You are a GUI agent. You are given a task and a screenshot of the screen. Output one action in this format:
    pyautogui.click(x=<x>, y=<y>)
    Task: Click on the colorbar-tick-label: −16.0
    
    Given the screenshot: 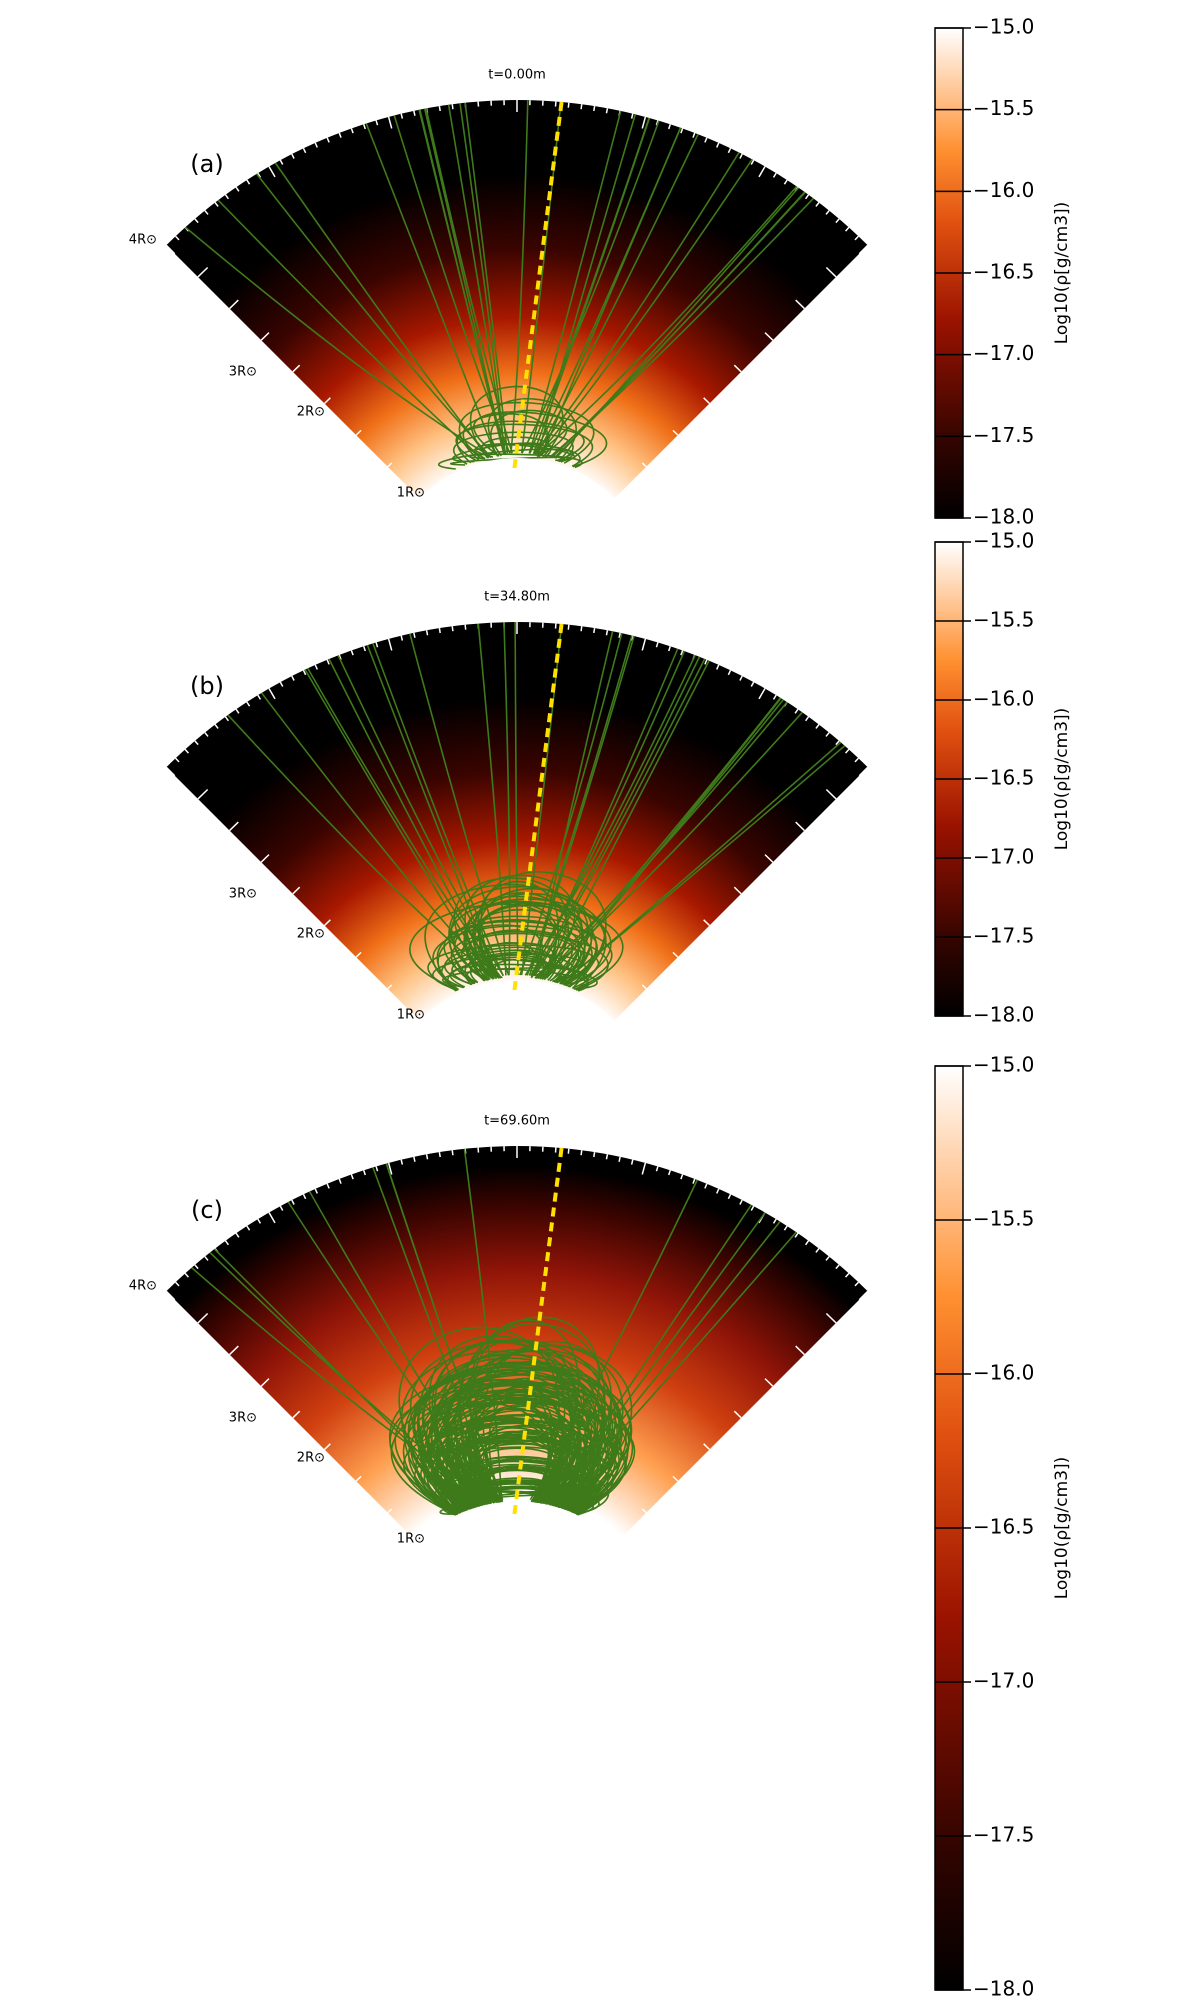 What is the action you would take?
    pyautogui.click(x=1003, y=190)
    